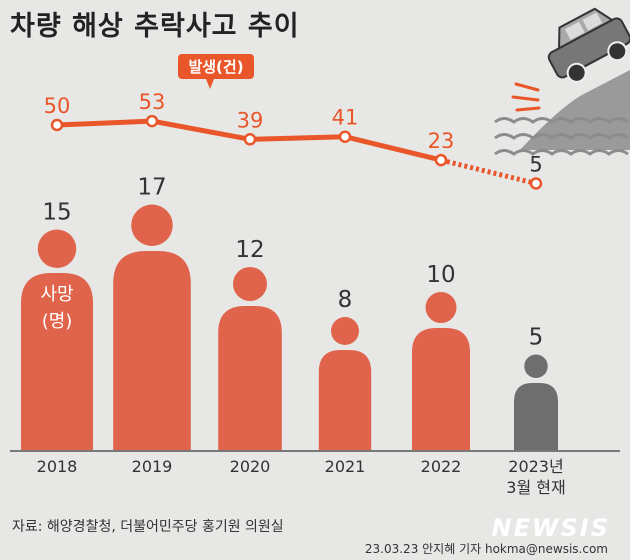  Describe the element at coordinates (210, 84) in the screenshot. I see `legend-bubble-tail` at that location.